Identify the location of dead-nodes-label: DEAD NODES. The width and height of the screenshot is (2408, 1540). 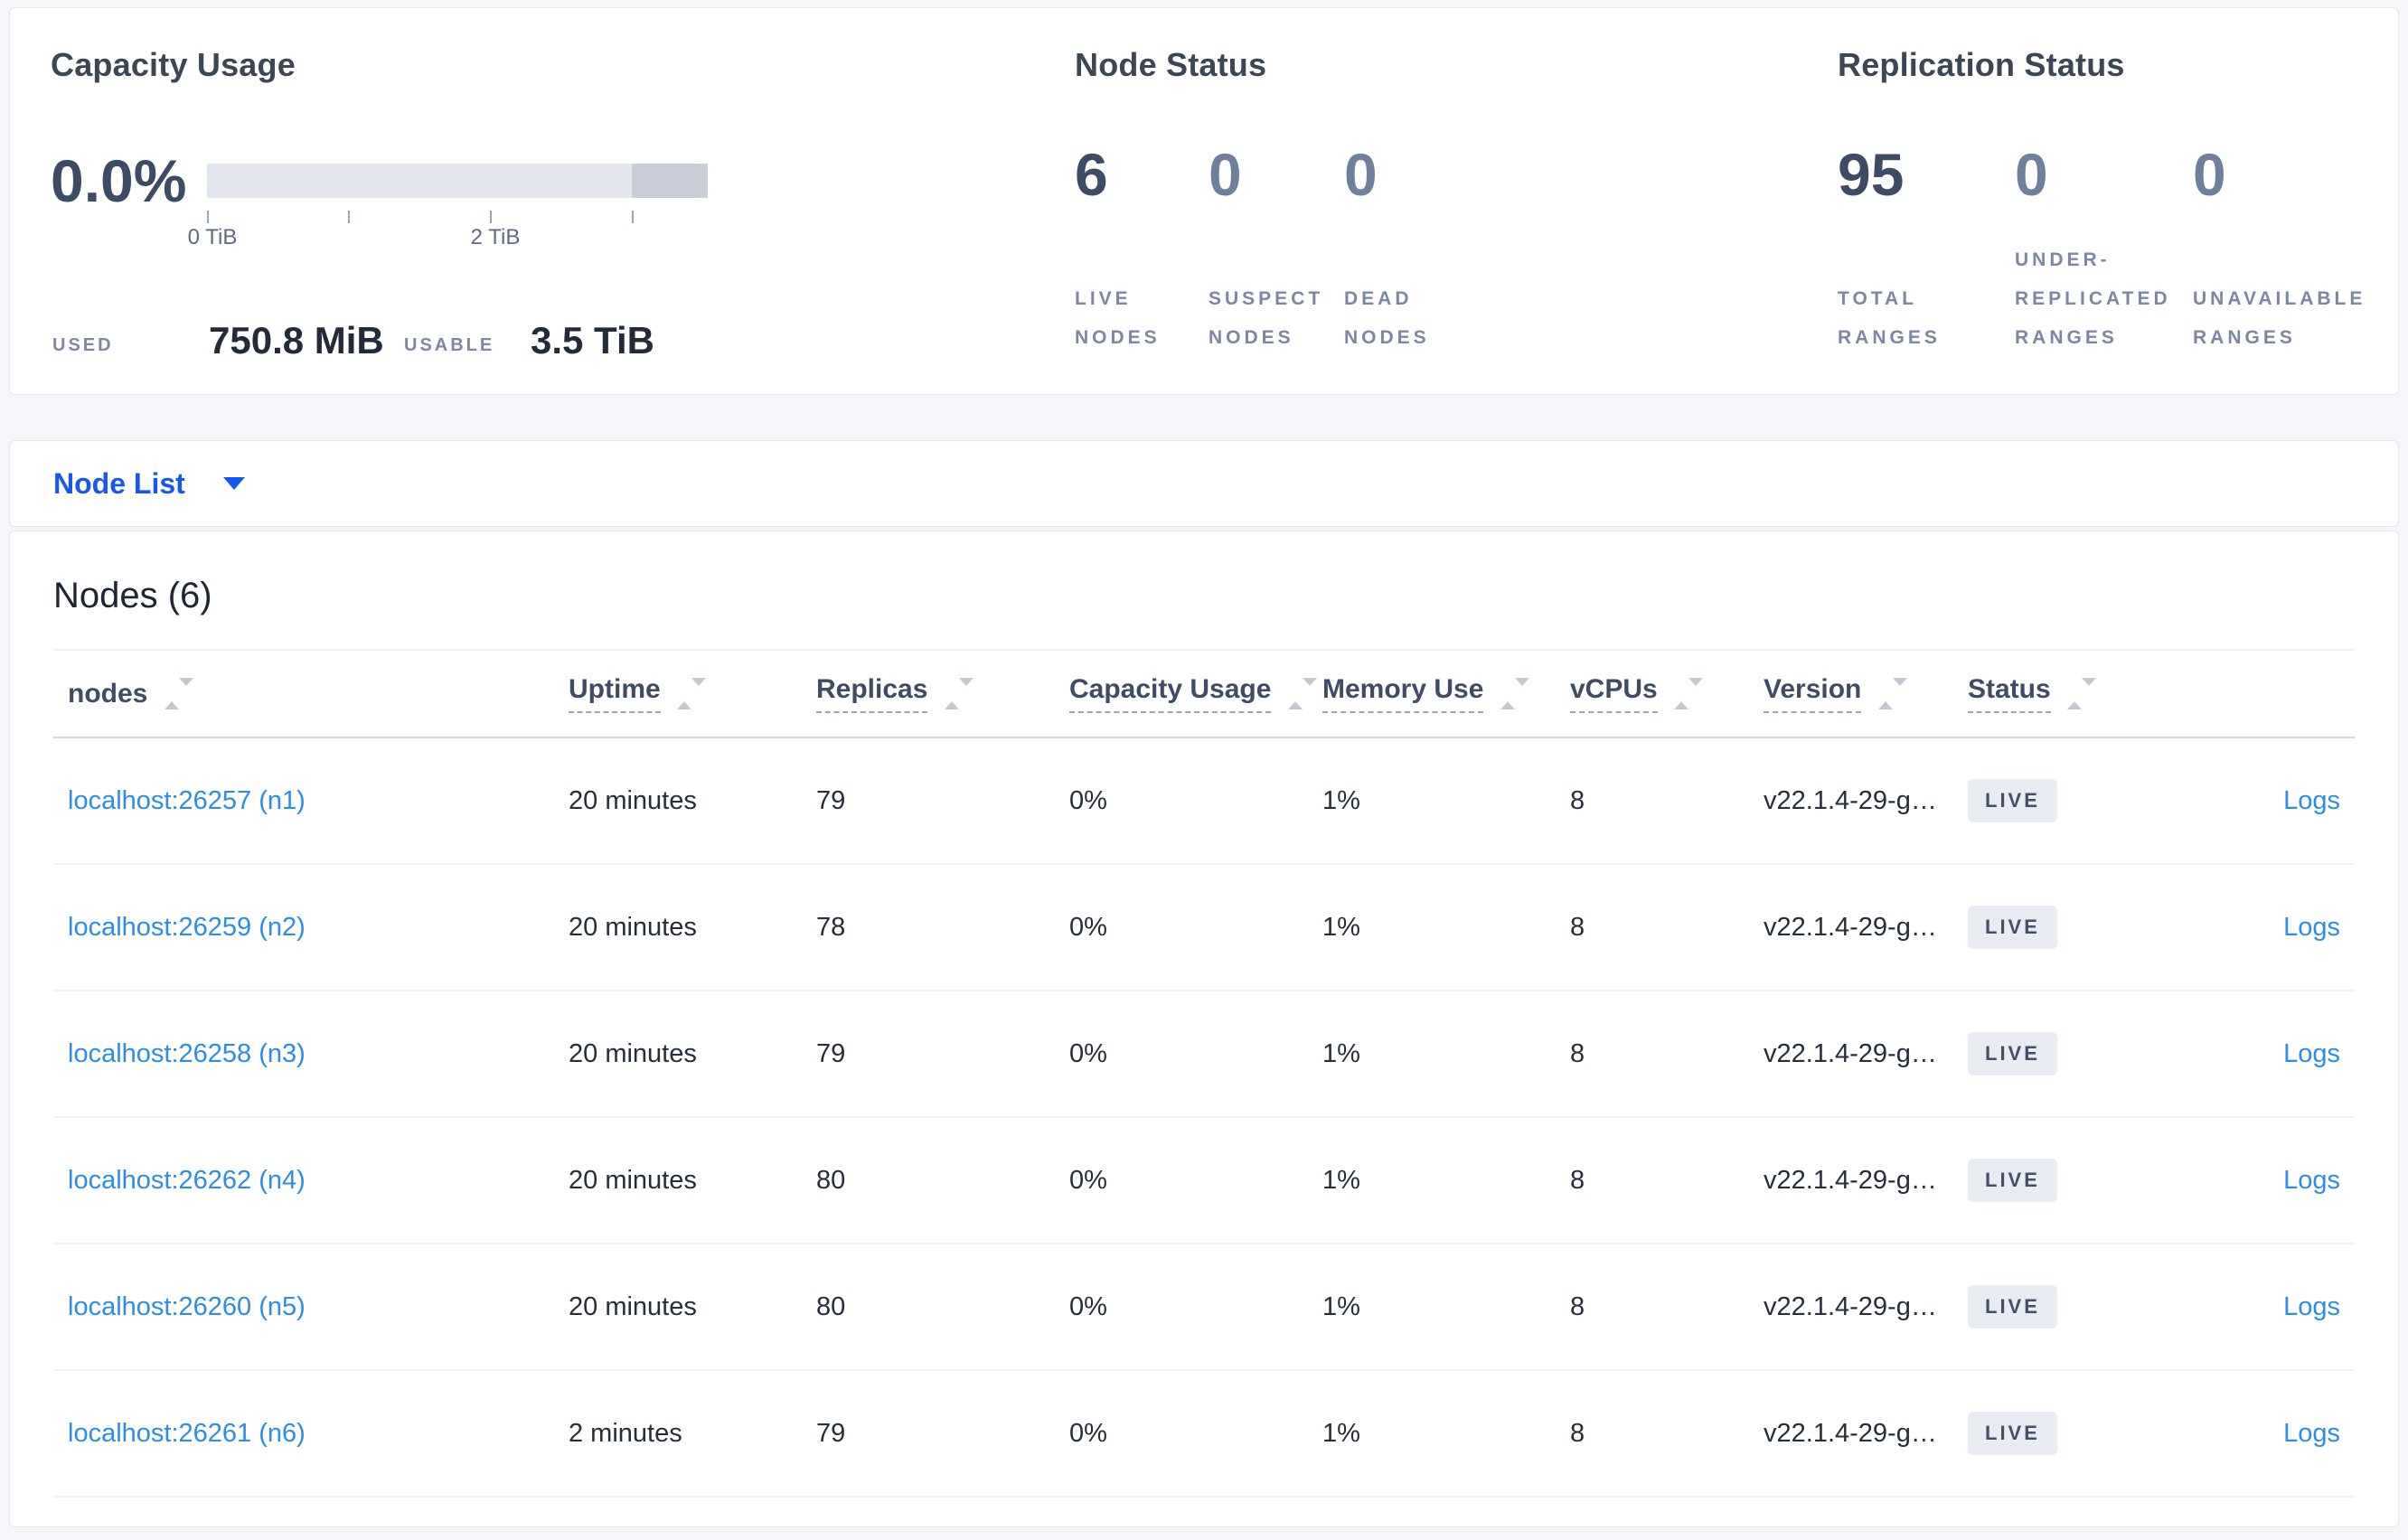
(1387, 318).